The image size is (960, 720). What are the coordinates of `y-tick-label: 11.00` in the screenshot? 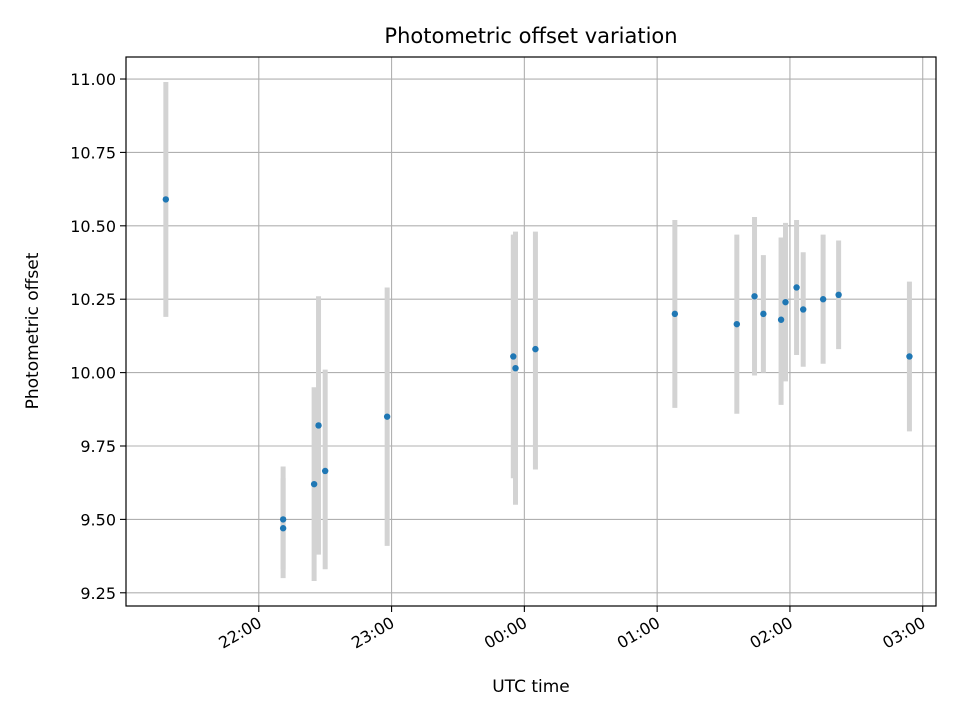 It's located at (93, 79).